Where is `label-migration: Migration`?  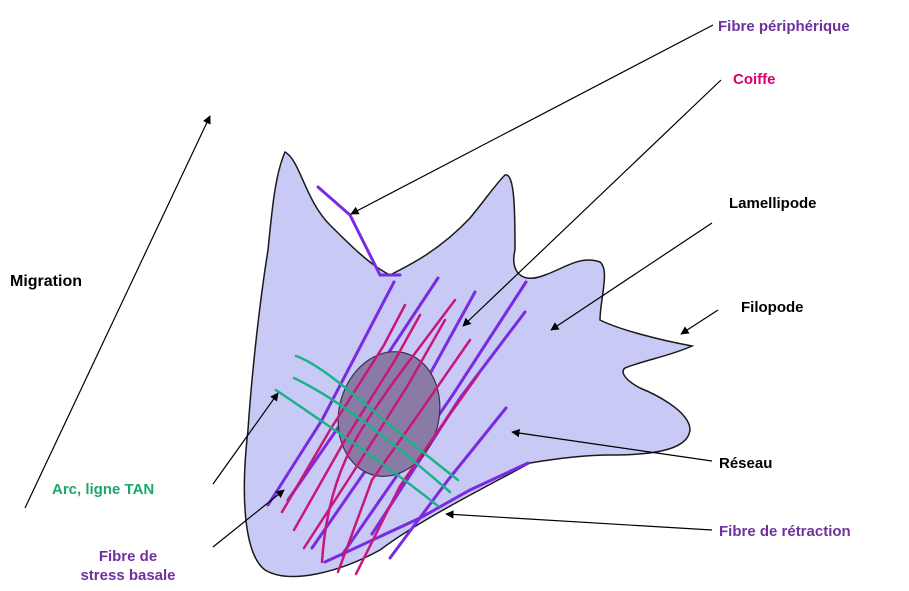
label-migration: Migration is located at coordinates (46, 281).